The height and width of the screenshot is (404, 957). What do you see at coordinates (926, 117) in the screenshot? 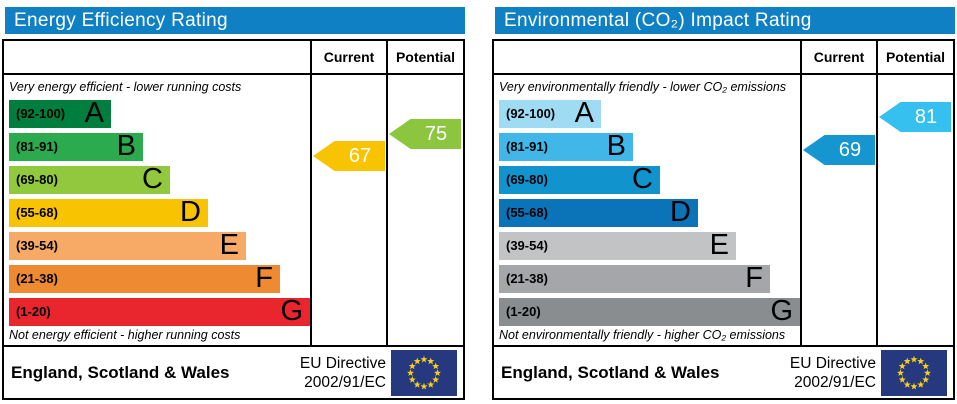
I see `potential-rating-value: 81` at bounding box center [926, 117].